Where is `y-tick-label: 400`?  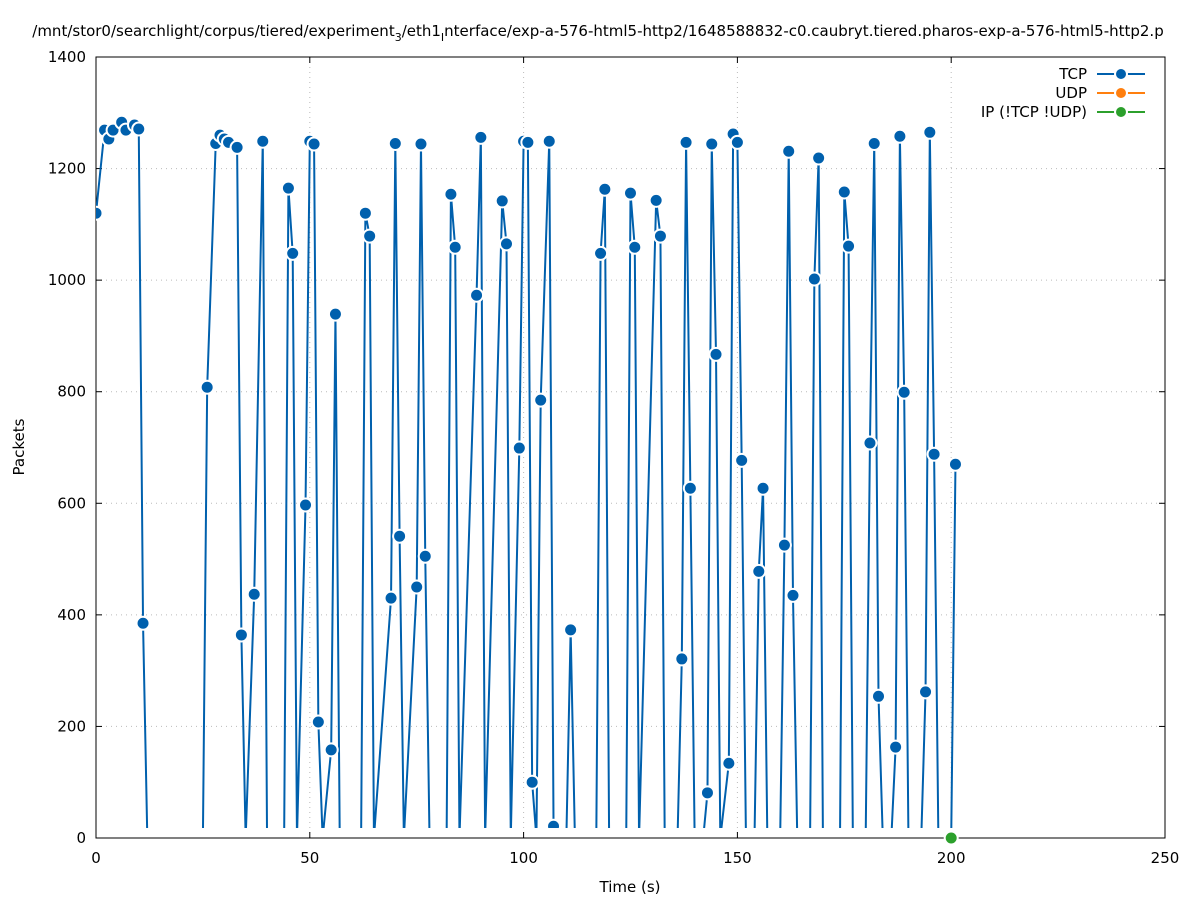 y-tick-label: 400 is located at coordinates (71, 615).